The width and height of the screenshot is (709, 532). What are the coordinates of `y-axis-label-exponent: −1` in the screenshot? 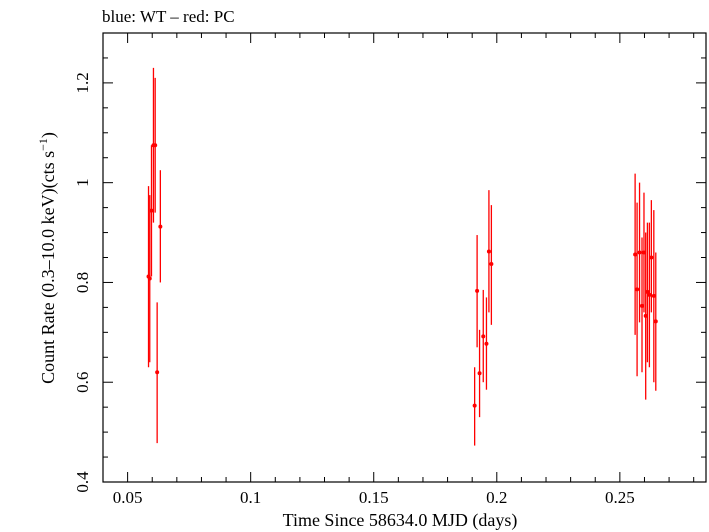 It's located at (43, 144).